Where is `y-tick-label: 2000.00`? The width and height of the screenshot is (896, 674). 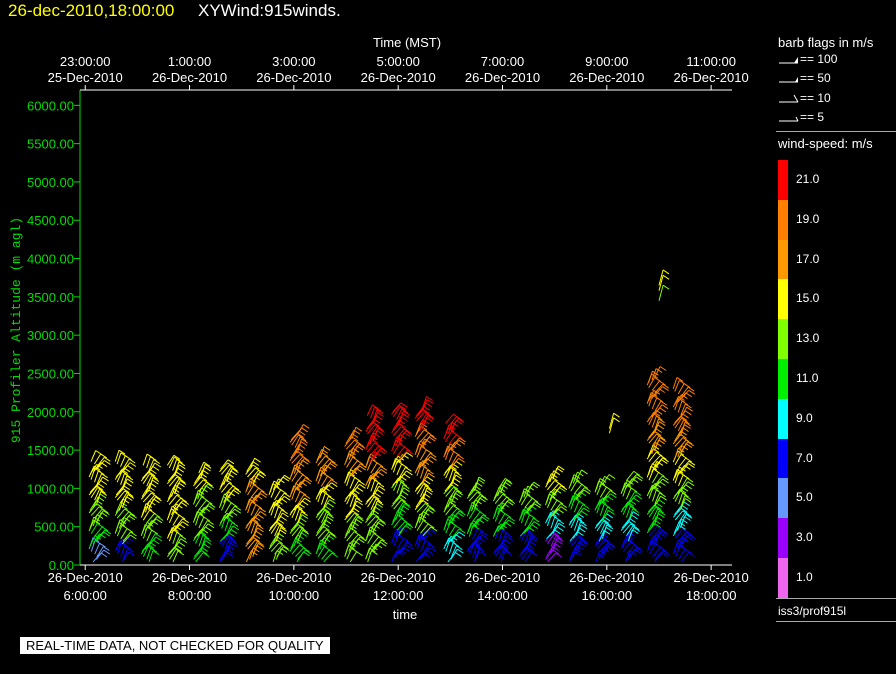
y-tick-label: 2000.00 is located at coordinates (50, 412).